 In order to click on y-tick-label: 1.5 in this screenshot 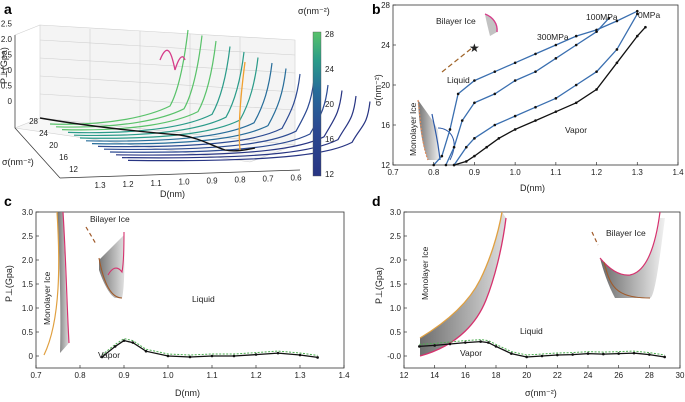, I will do `click(28, 284)`.